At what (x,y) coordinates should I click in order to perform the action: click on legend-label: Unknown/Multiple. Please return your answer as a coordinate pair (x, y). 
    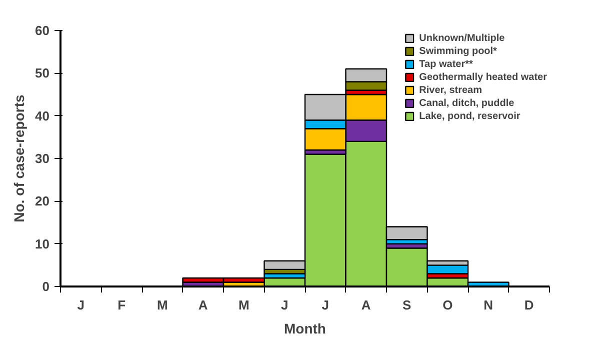
    Looking at the image, I should click on (462, 38).